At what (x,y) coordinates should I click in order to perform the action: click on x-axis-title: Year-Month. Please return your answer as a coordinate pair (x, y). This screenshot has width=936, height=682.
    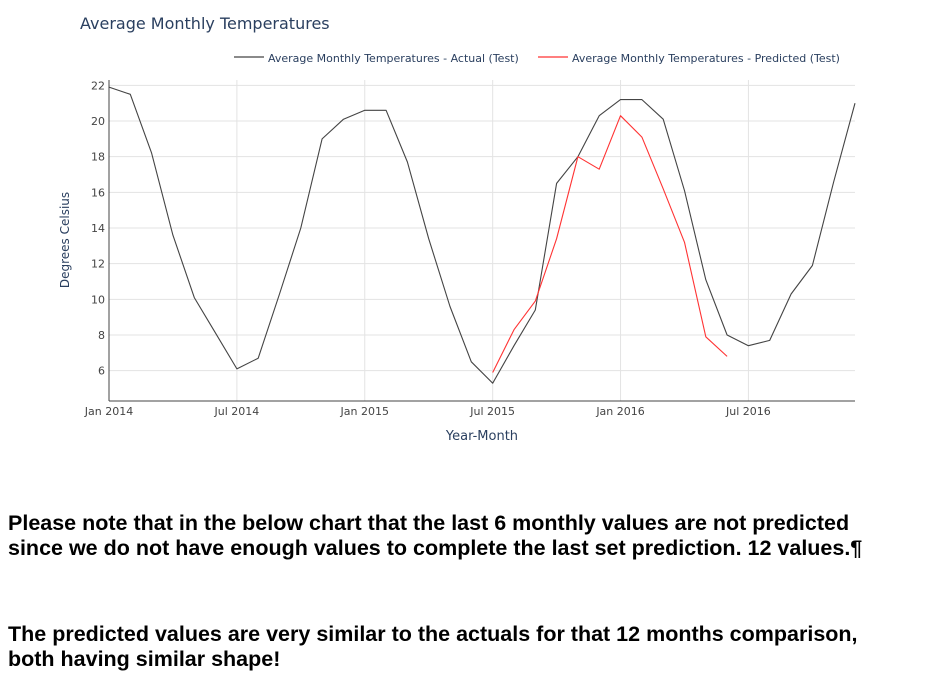
    Looking at the image, I should click on (481, 436).